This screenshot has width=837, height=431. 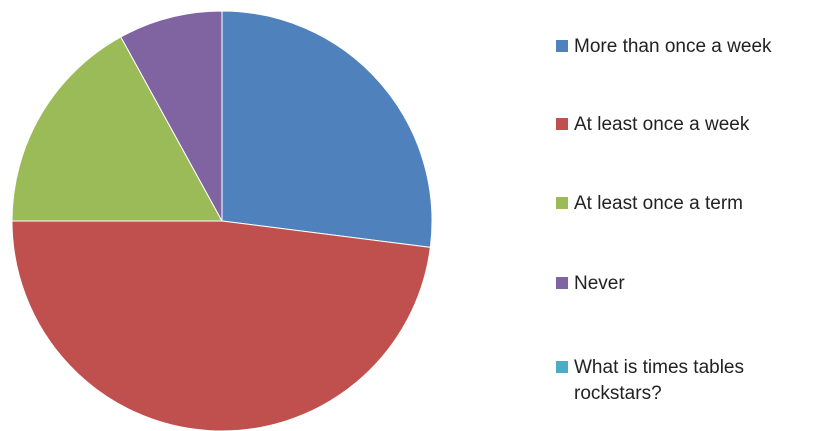 I want to click on legend-label: Never, so click(x=599, y=283).